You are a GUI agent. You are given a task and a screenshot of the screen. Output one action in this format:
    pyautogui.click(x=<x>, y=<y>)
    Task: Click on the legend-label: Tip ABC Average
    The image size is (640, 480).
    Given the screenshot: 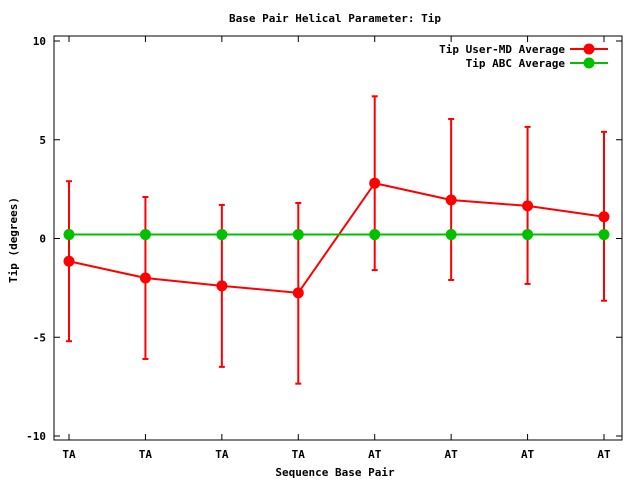 What is the action you would take?
    pyautogui.click(x=516, y=63)
    